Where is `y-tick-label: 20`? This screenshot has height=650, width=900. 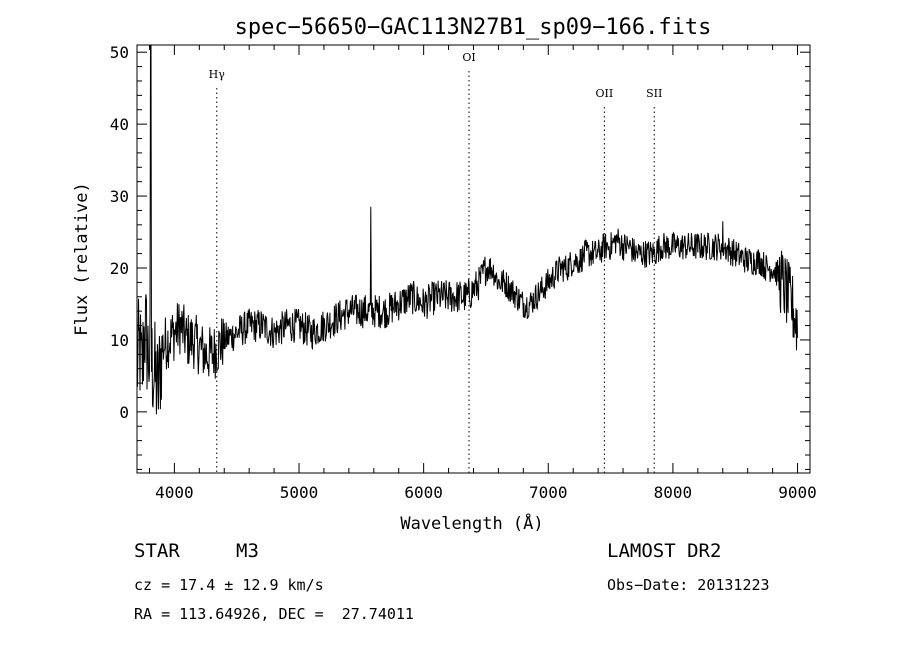
y-tick-label: 20 is located at coordinates (119, 268).